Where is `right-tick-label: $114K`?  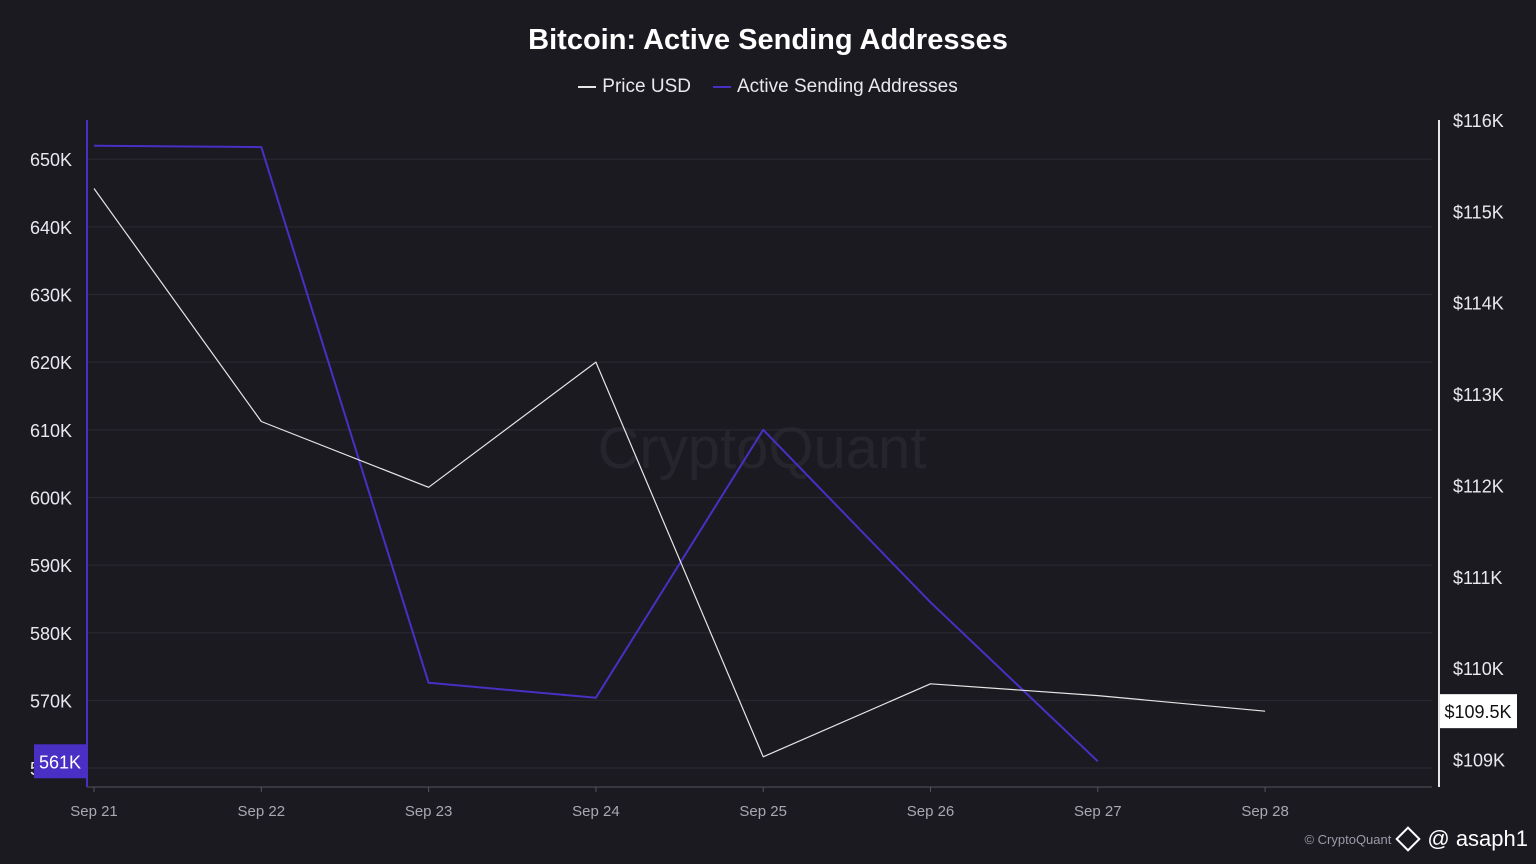
right-tick-label: $114K is located at coordinates (1478, 304).